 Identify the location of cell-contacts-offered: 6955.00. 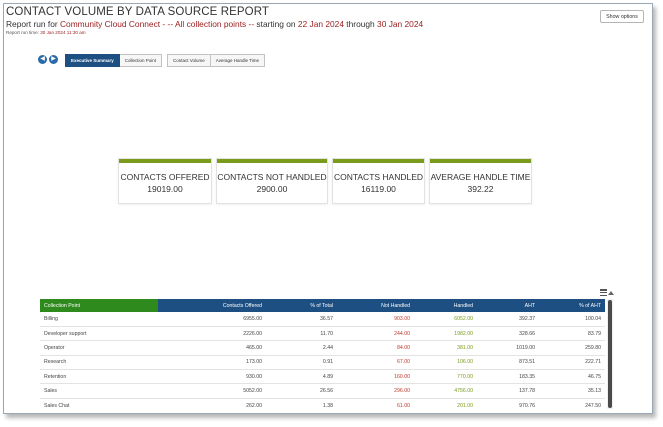
(212, 319).